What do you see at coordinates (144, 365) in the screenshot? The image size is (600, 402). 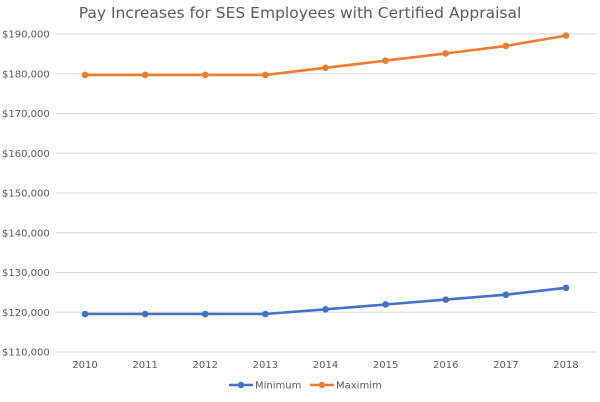 I see `x-tick-label: 2011` at bounding box center [144, 365].